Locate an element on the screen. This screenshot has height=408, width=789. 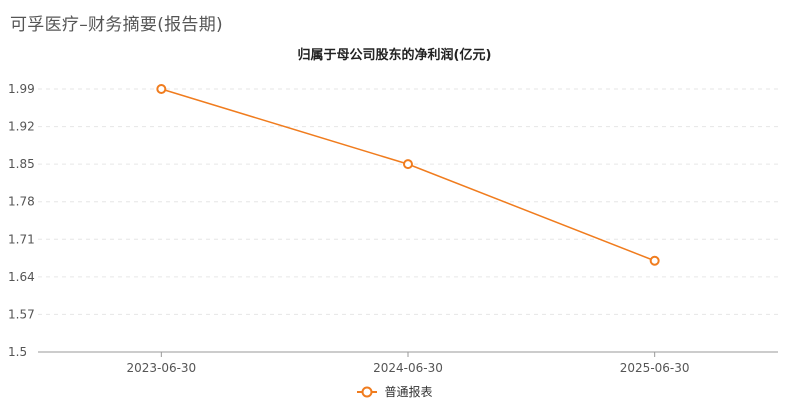
chart-title: 归属于母公司股东的净利润(亿元) is located at coordinates (394, 55).